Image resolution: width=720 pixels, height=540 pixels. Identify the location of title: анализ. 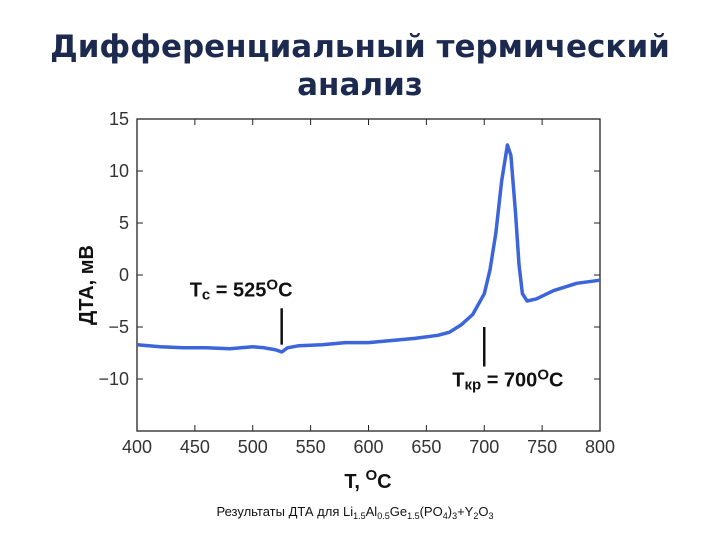
(360, 85).